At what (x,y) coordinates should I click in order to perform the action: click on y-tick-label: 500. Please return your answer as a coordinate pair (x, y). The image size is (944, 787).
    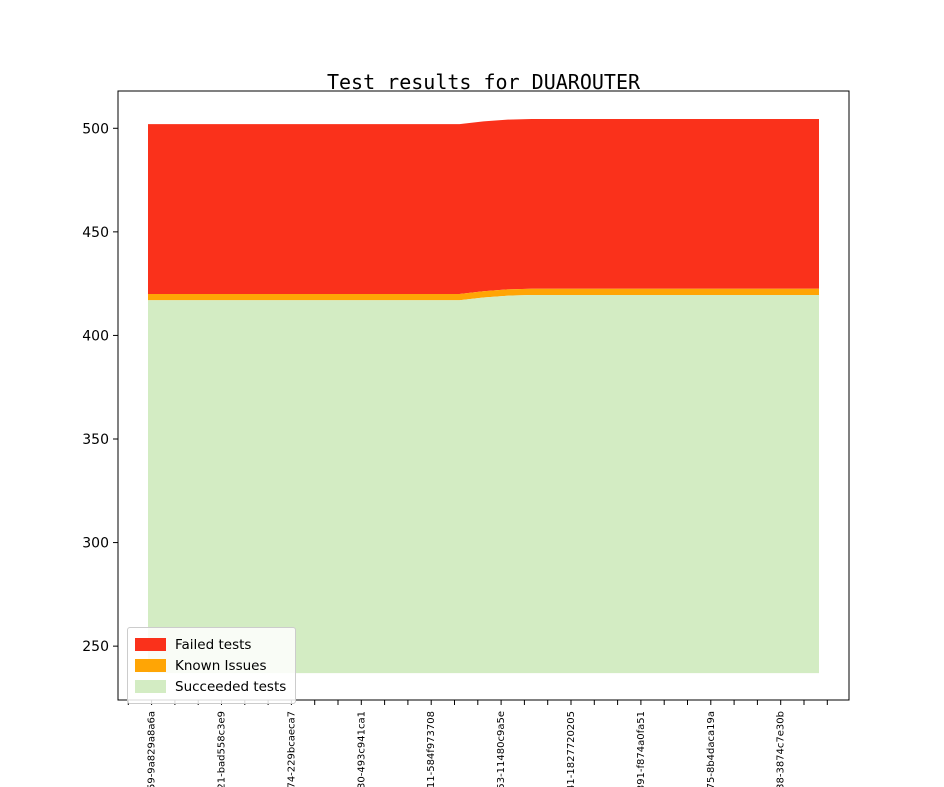
    Looking at the image, I should click on (95, 129).